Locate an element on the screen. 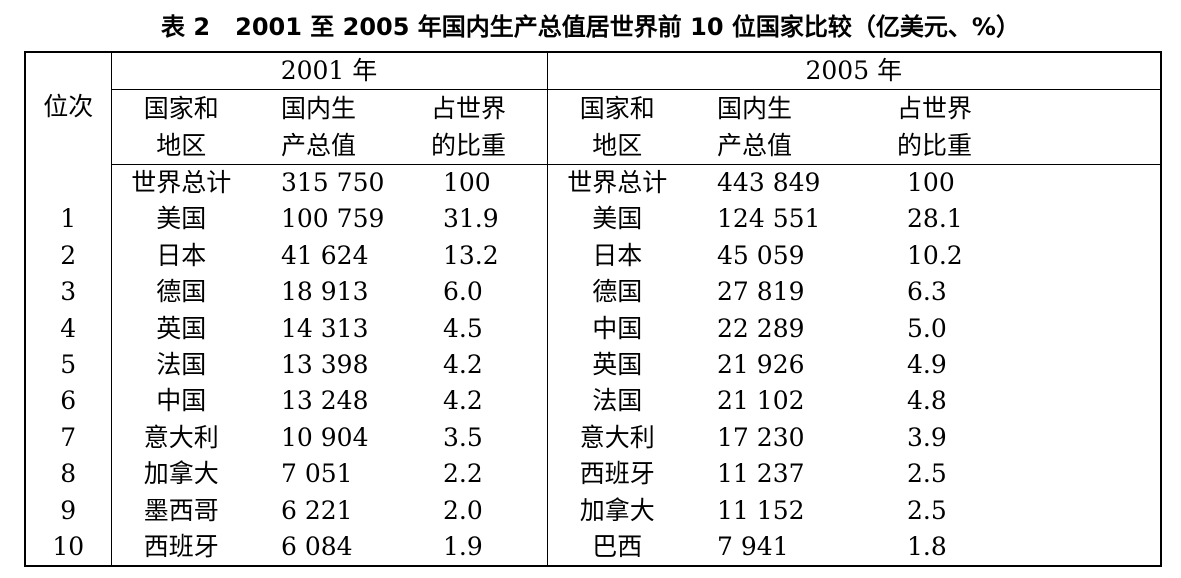  gdp-2001-cell: 13 398 is located at coordinates (325, 365).